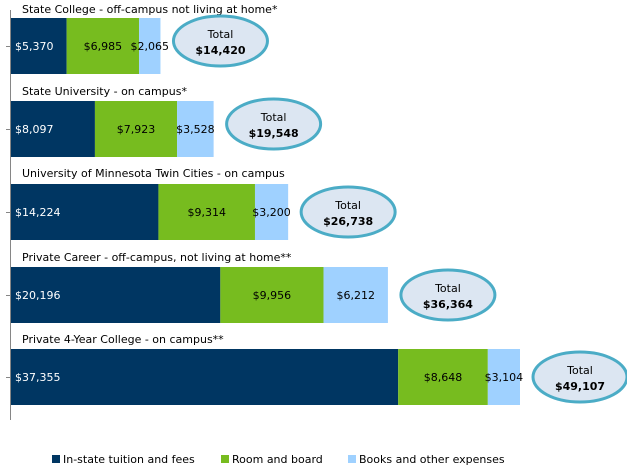 Image resolution: width=627 pixels, height=469 pixels. I want to click on data-label: $14,224, so click(38, 212).